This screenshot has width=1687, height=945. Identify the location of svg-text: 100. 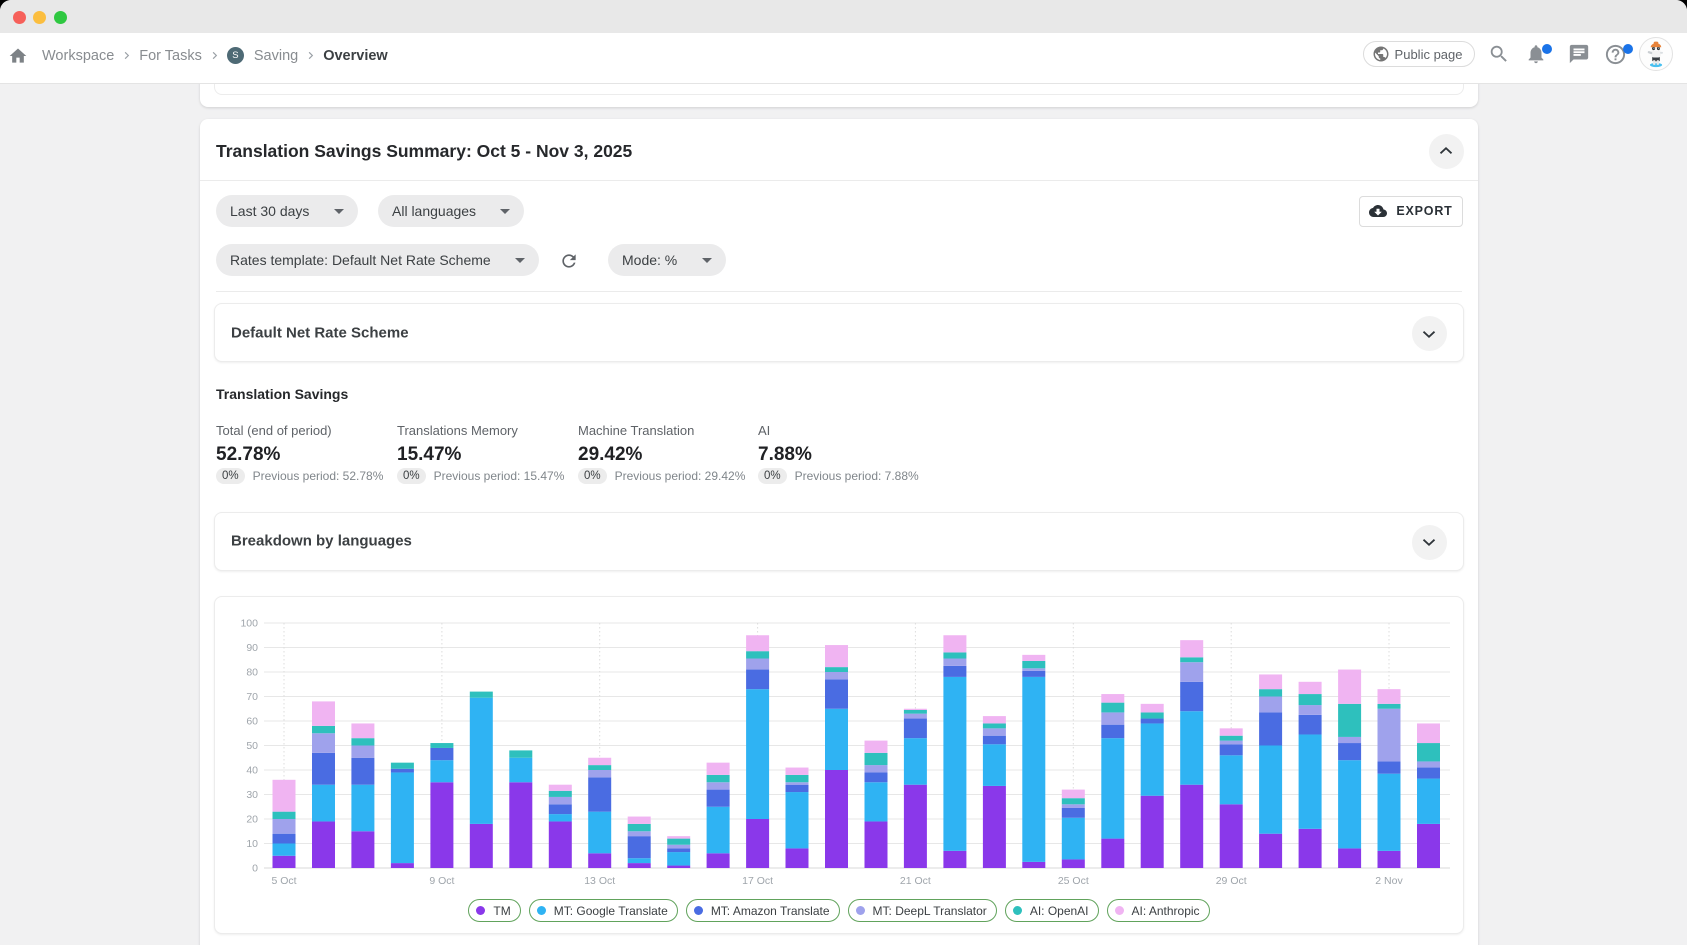
(249, 623).